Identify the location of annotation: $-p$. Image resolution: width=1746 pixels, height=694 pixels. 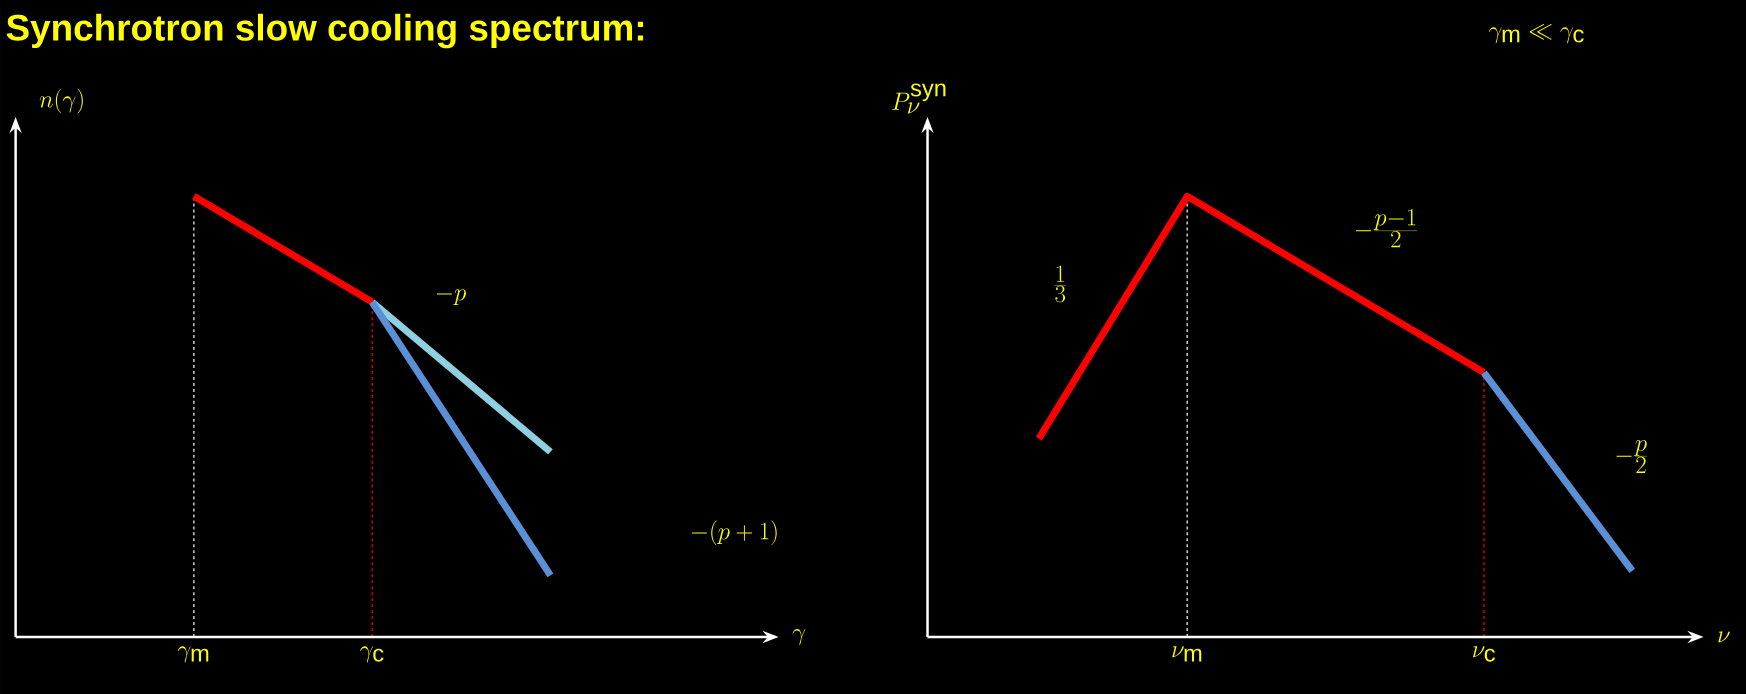
(451, 297).